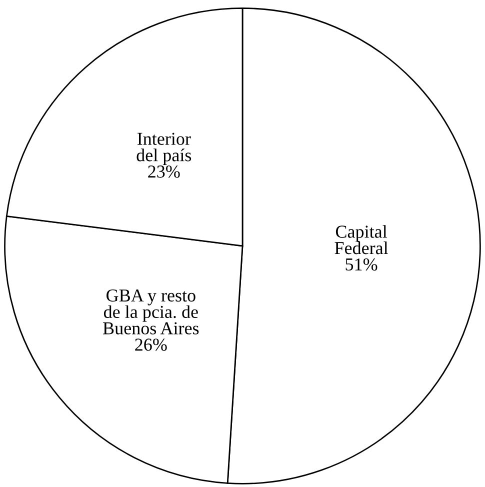  Describe the element at coordinates (151, 311) in the screenshot. I see `slice-label: GBA y resto de la pcia. de Buenos Aires` at that location.